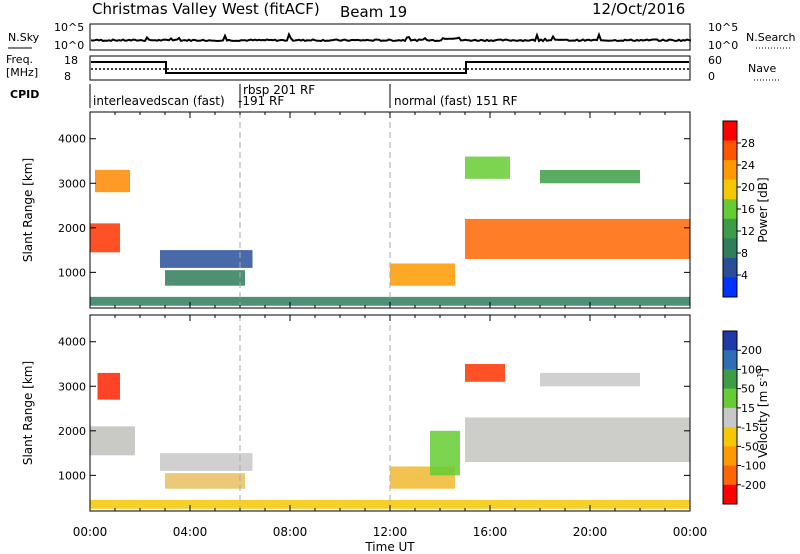  I want to click on freq-label-line2: [MHz], so click(22, 72).